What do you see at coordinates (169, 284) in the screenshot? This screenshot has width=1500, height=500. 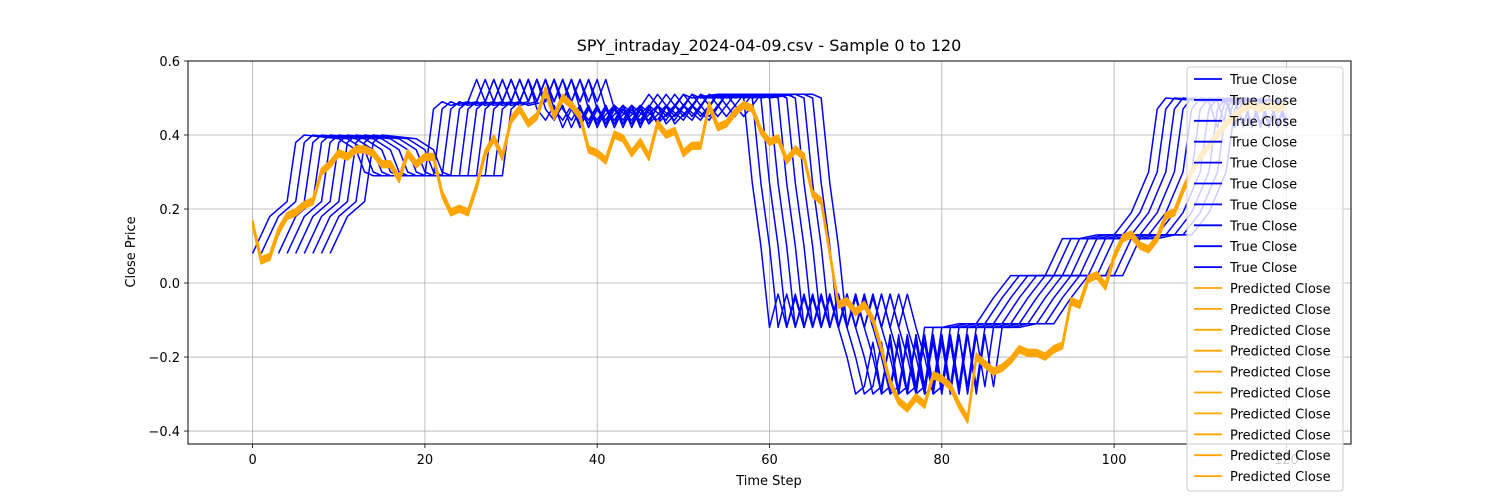 I see `y-tick-label: 0.0` at bounding box center [169, 284].